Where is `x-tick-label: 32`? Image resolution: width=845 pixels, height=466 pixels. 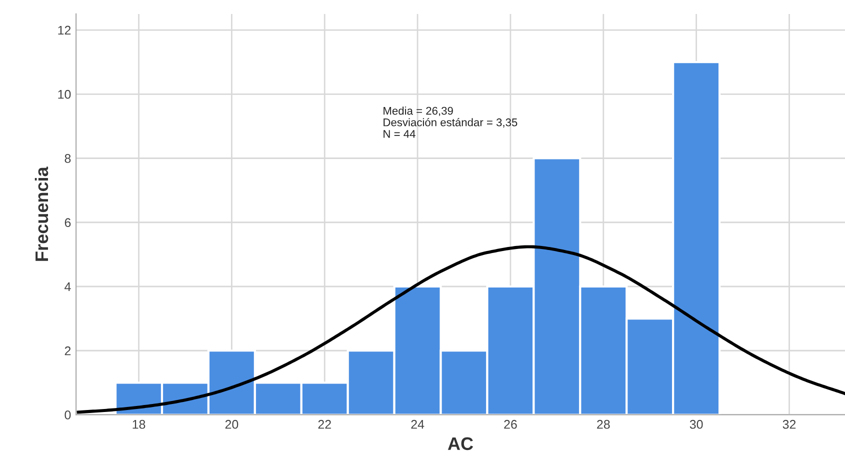 x-tick-label: 32 is located at coordinates (789, 424).